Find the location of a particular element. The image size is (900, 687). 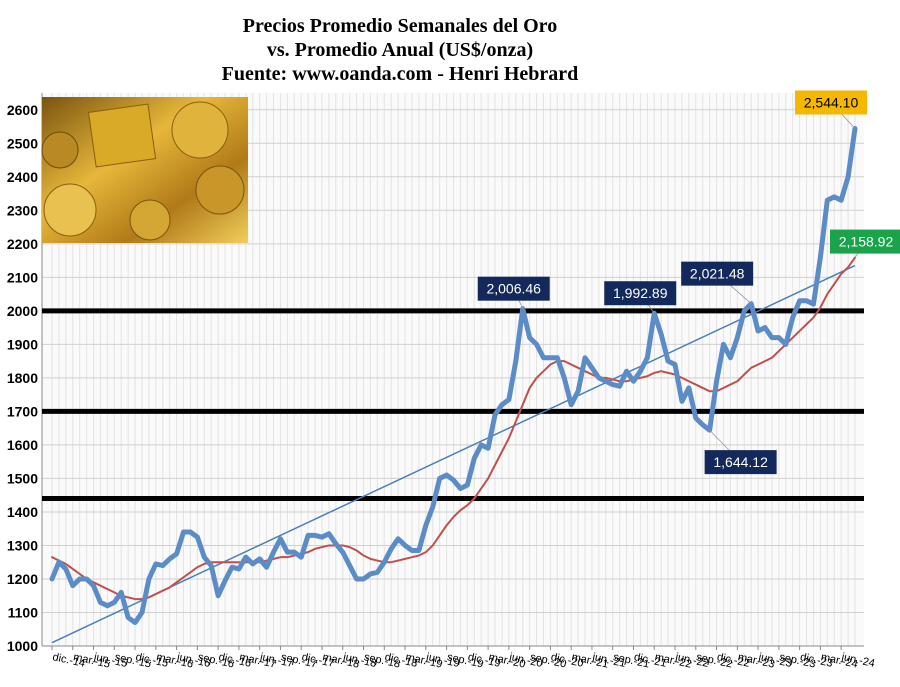

y-tick-label: 2500 is located at coordinates (22, 143).